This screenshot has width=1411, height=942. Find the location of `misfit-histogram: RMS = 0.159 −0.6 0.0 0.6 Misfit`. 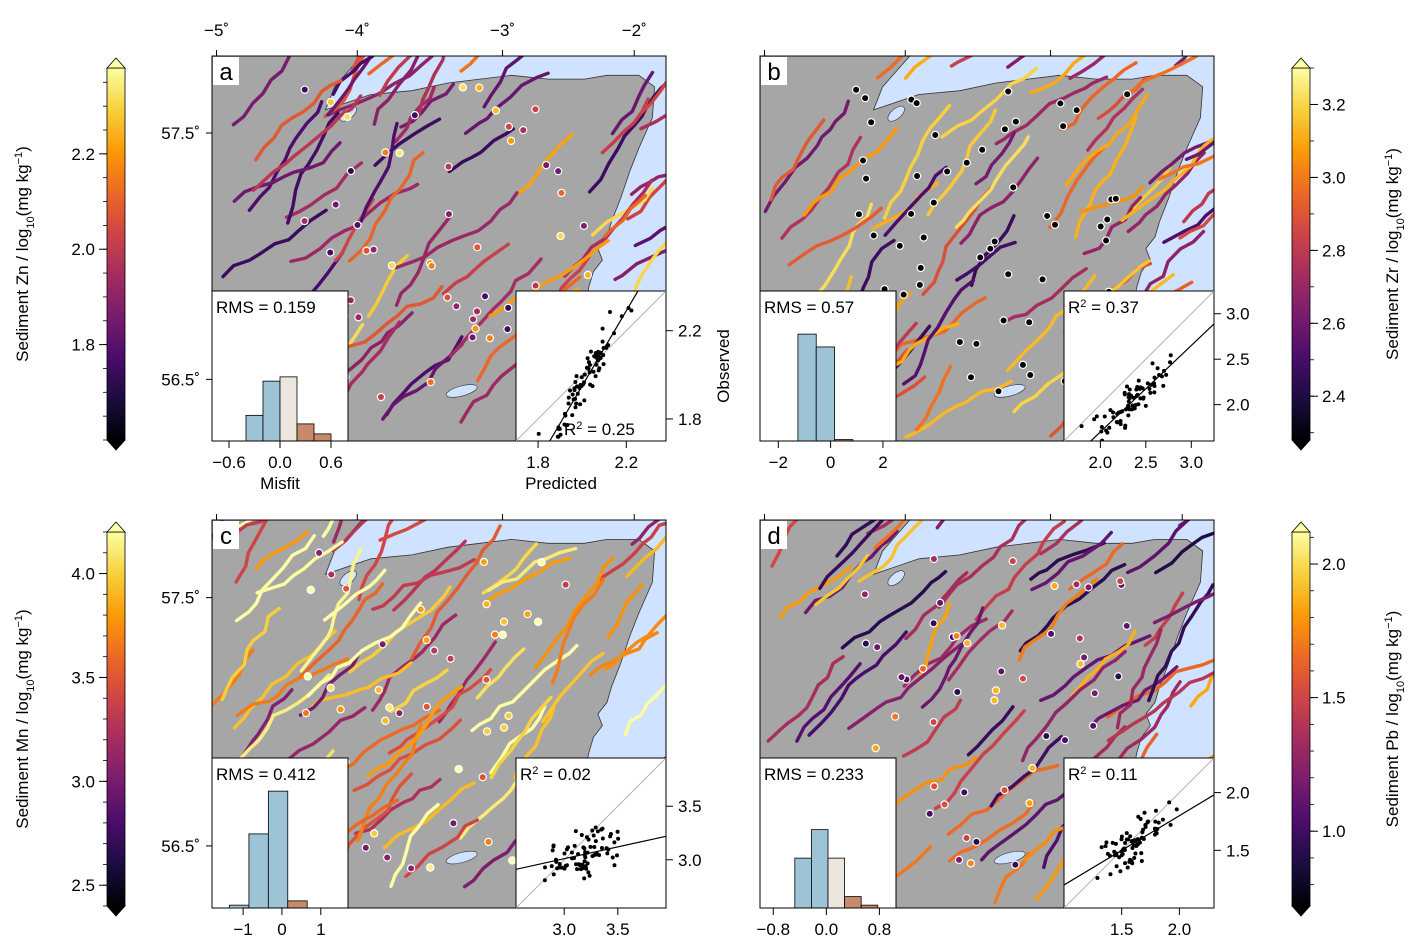

misfit-histogram: RMS = 0.159 −0.6 0.0 0.6 Misfit is located at coordinates (280, 391).